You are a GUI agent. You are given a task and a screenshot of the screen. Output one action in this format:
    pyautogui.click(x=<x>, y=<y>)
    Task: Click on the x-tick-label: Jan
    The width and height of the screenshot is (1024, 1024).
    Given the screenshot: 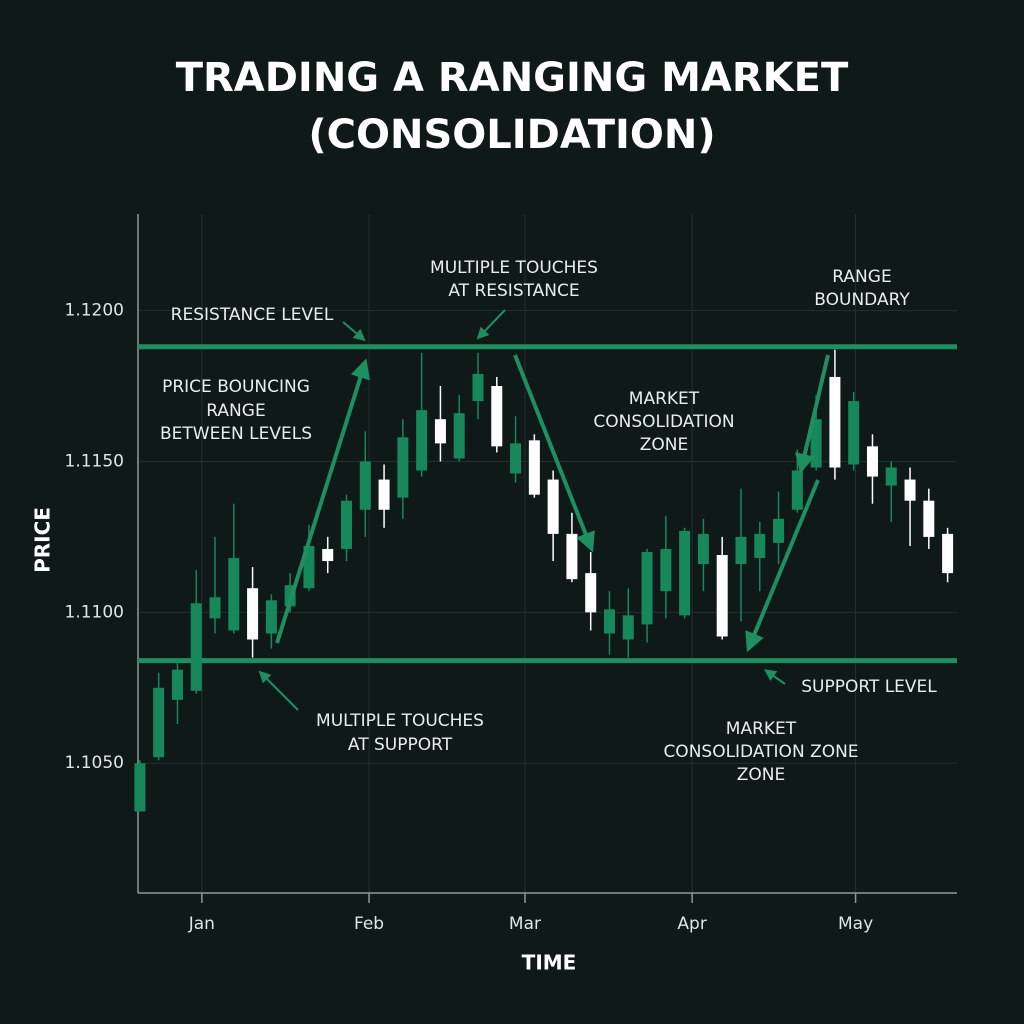 What is the action you would take?
    pyautogui.click(x=201, y=924)
    